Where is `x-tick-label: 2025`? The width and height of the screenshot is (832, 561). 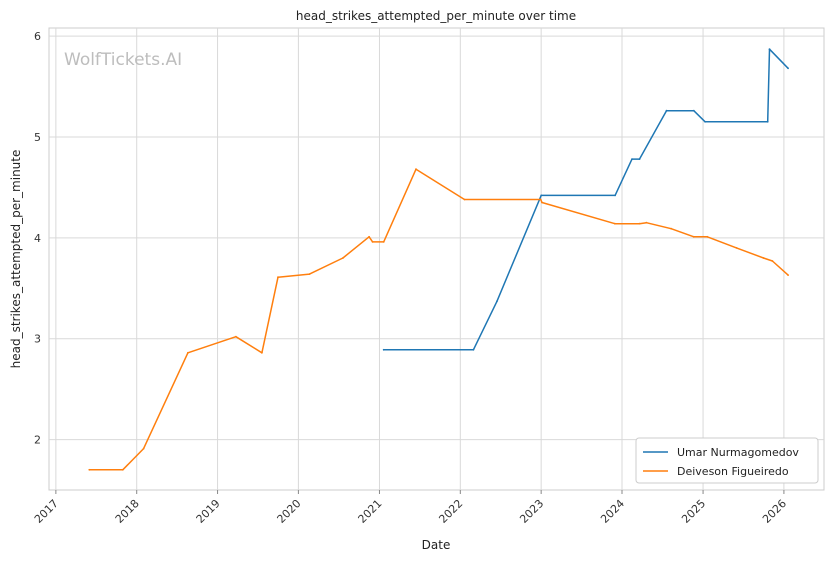
x-tick-label: 2025 is located at coordinates (693, 511).